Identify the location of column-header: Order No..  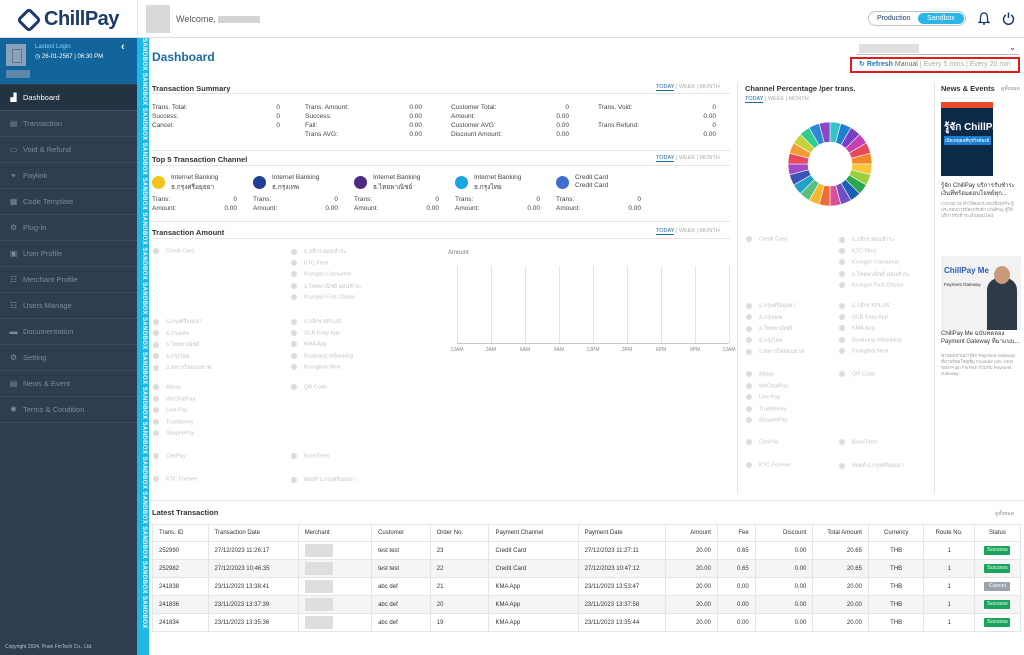
(459, 533).